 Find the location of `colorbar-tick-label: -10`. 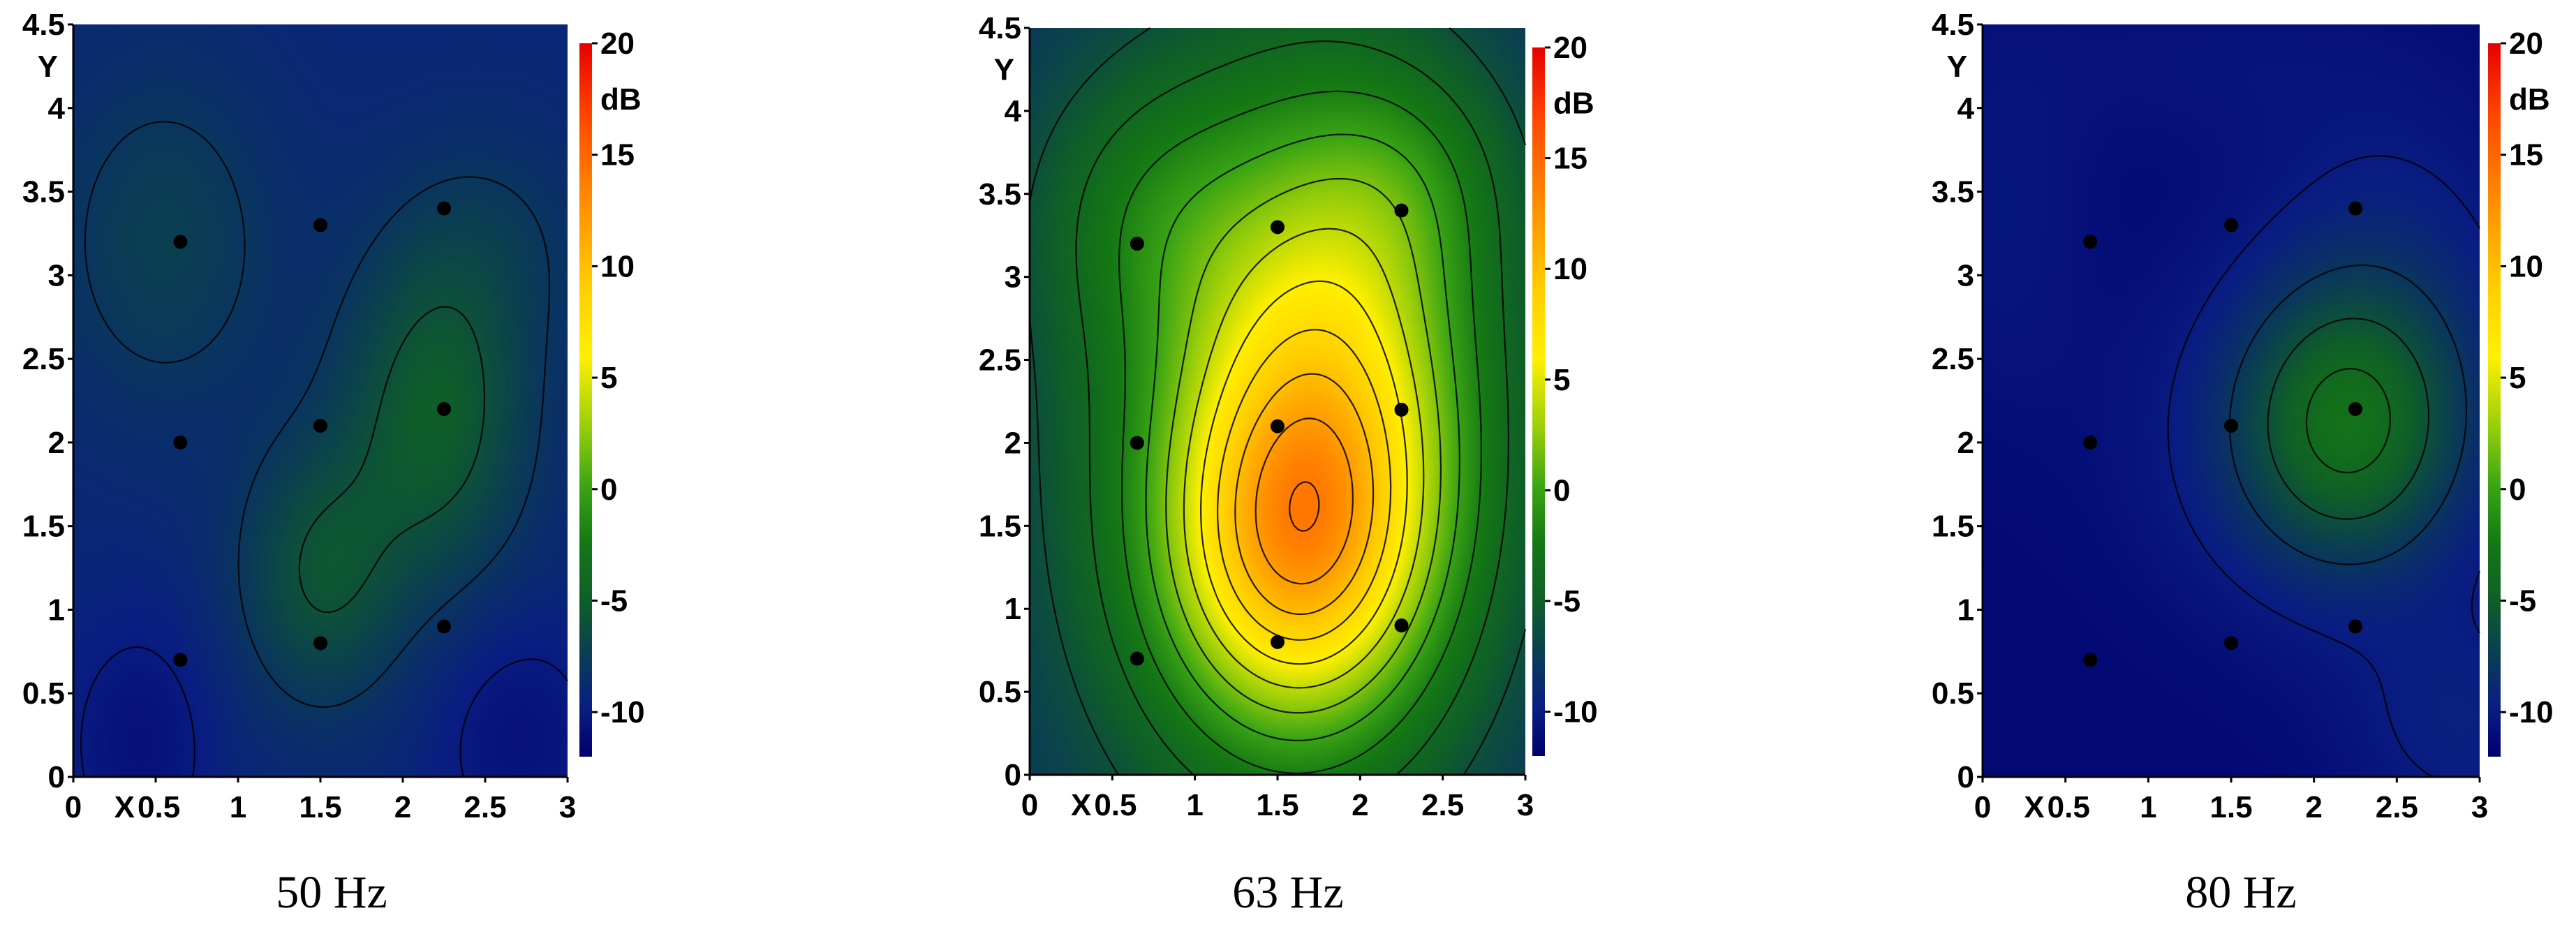

colorbar-tick-label: -10 is located at coordinates (1575, 712).